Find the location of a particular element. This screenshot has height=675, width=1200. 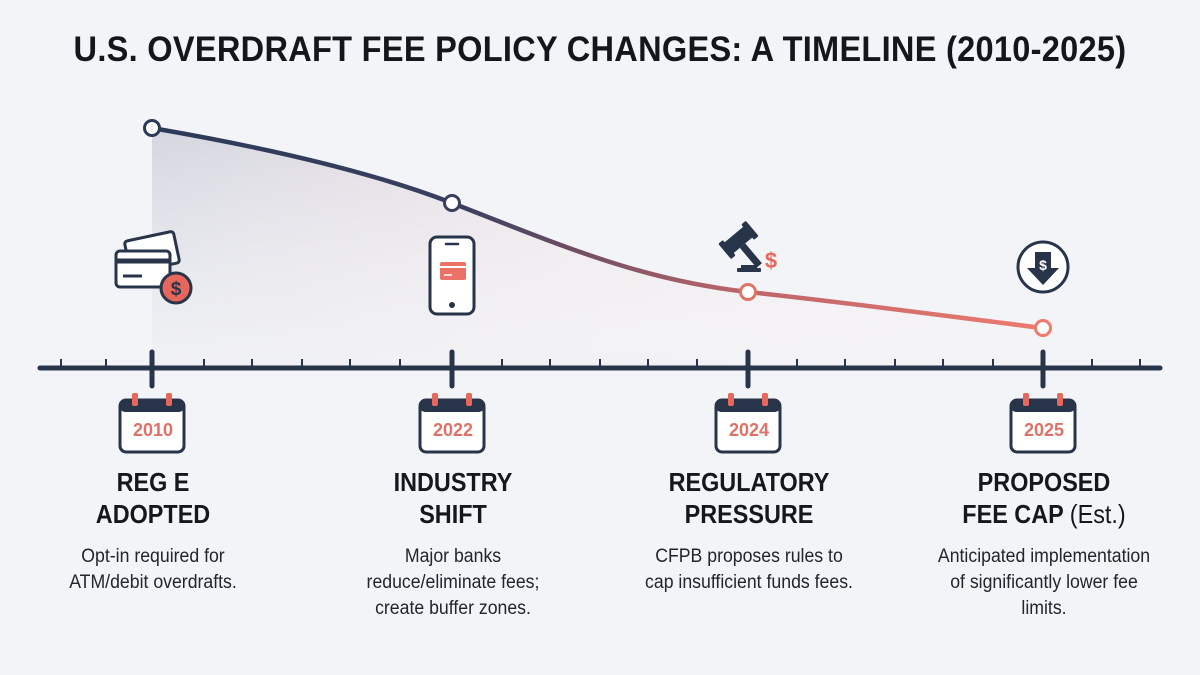

calendar-year-2010: 2010 is located at coordinates (153, 430).